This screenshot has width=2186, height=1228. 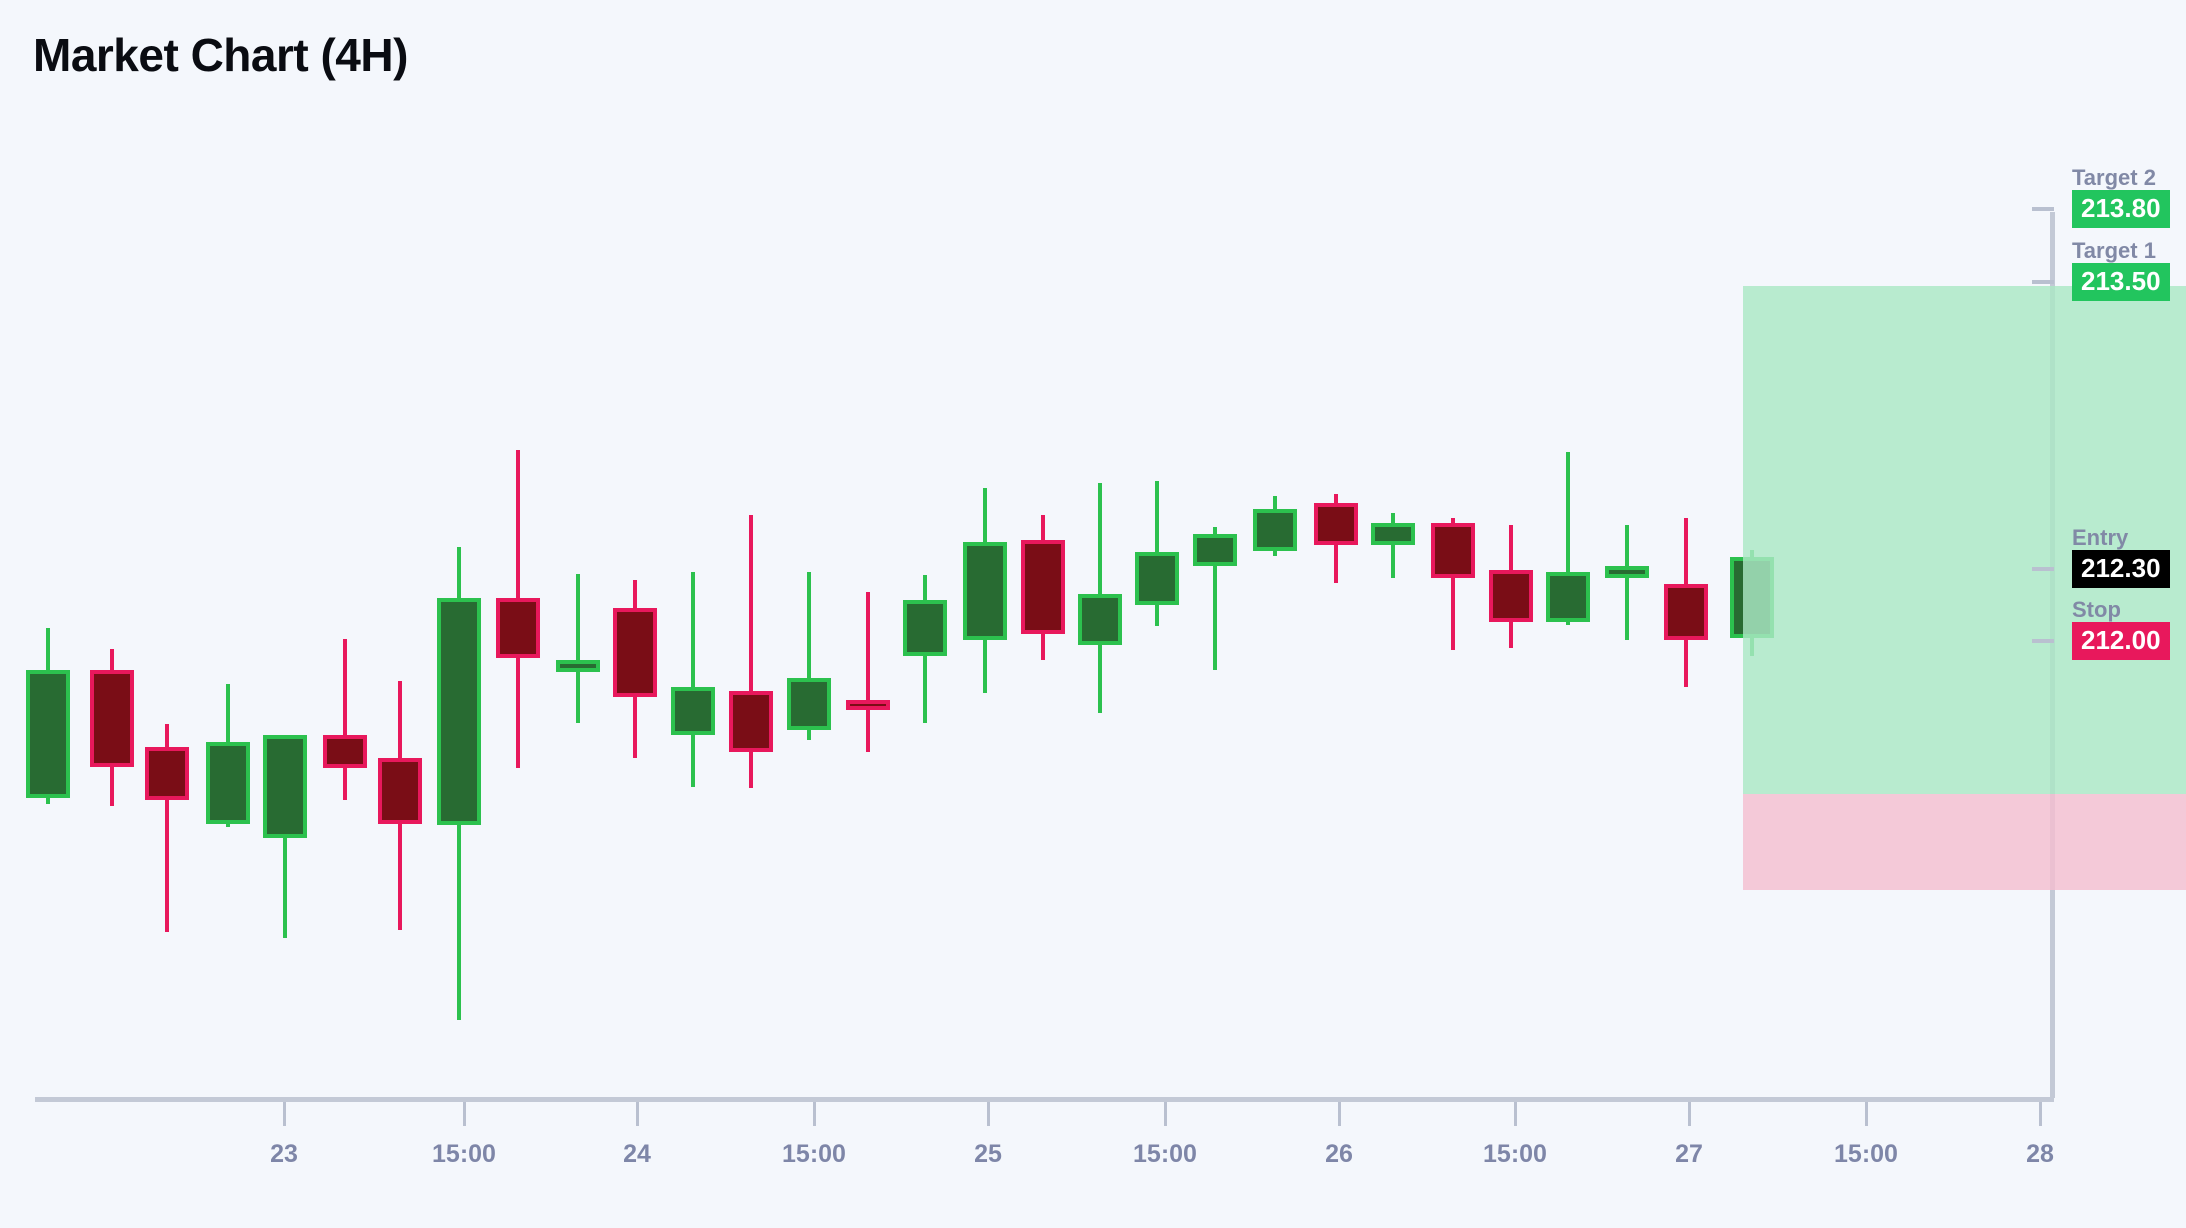 I want to click on profit-zone, so click(x=1964, y=540).